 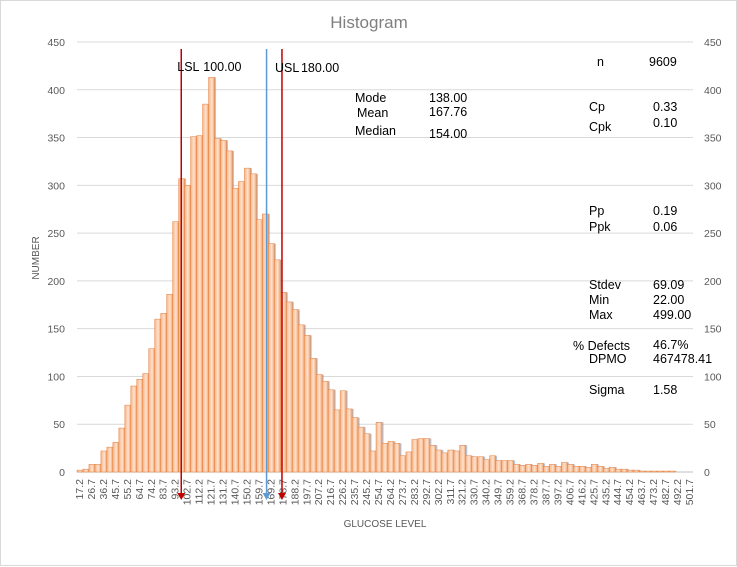 I want to click on x-tick-label: 121.7, so click(x=212, y=492).